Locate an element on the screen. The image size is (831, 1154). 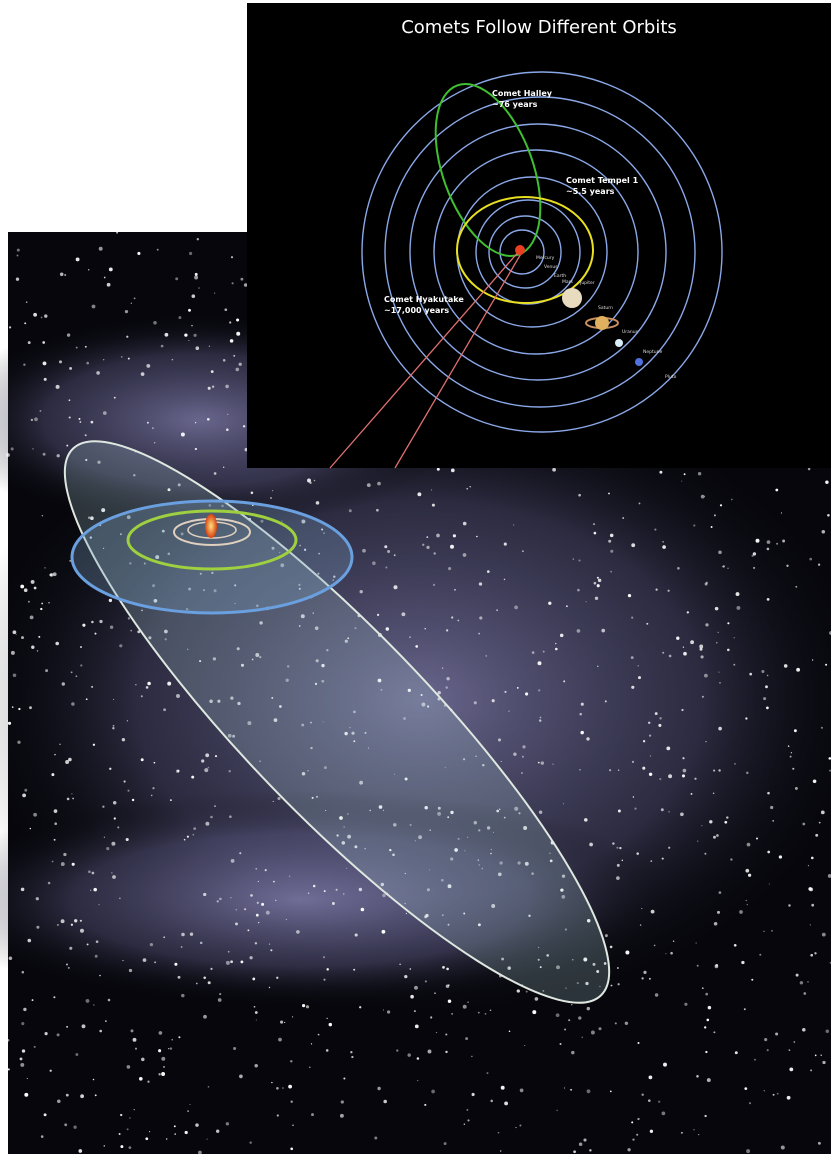
title: Comets Follow Different Orbits is located at coordinates (539, 27).